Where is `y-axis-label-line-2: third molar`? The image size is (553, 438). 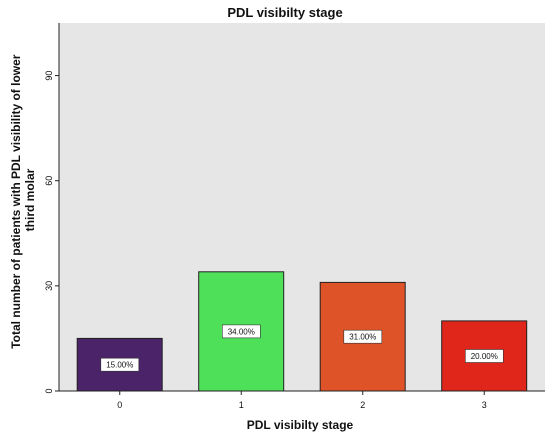 y-axis-label-line-2: third molar is located at coordinates (30, 199).